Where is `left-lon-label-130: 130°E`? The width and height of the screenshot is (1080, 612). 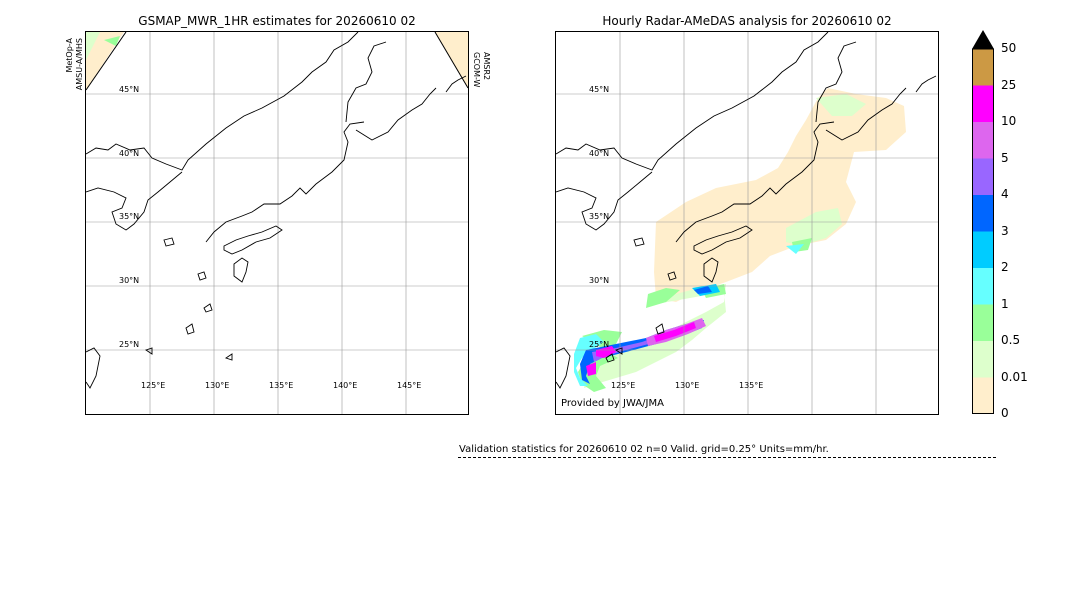
left-lon-label-130: 130°E is located at coordinates (217, 385).